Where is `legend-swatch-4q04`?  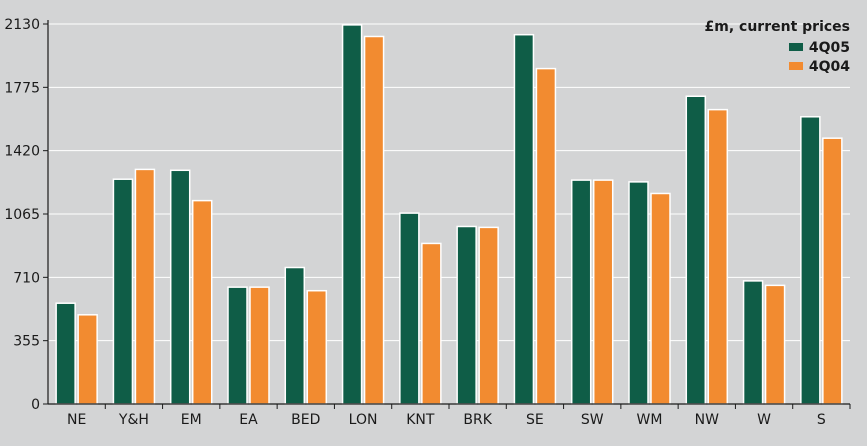 legend-swatch-4q04 is located at coordinates (796, 66).